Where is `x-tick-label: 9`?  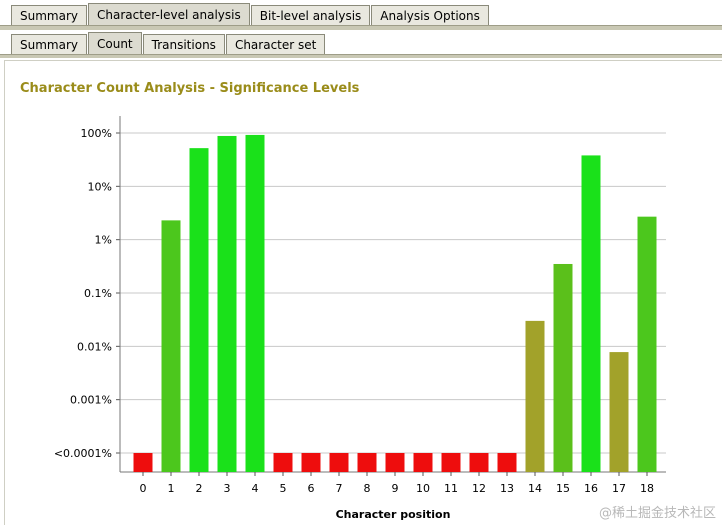
x-tick-label: 9 is located at coordinates (395, 488).